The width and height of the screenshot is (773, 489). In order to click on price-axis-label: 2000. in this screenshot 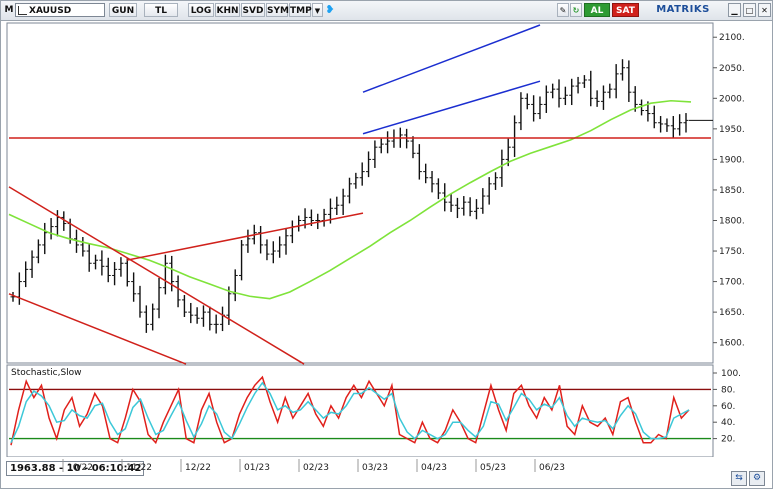, I will do `click(732, 99)`.